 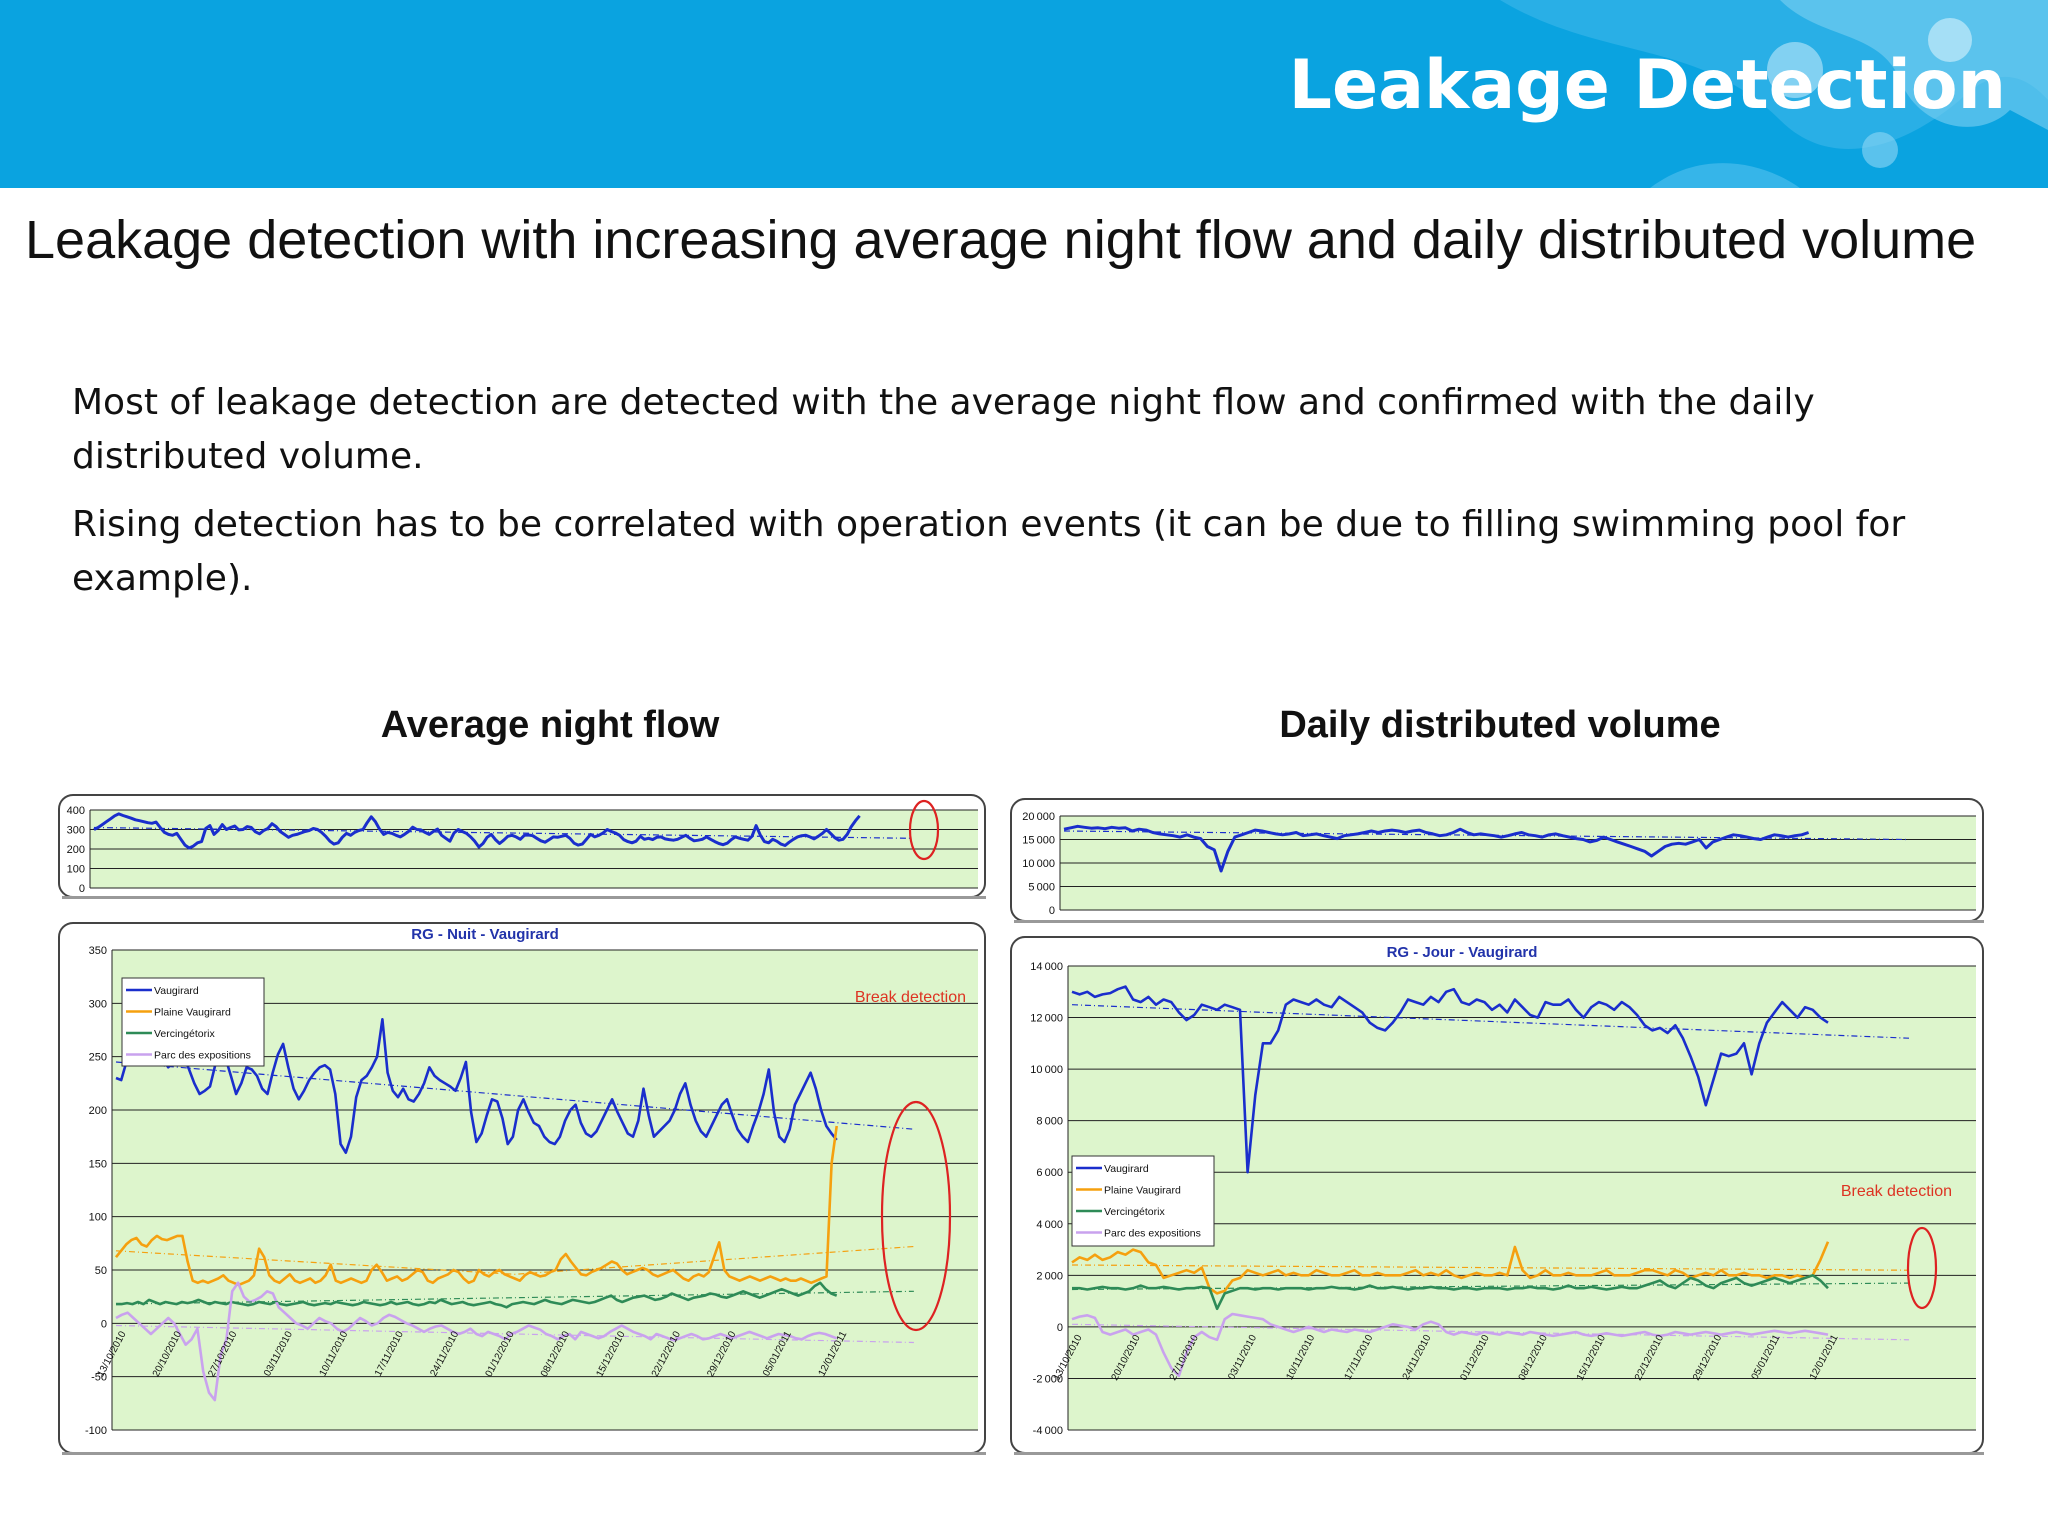 I want to click on y-tick-label: 50, so click(x=101, y=1271).